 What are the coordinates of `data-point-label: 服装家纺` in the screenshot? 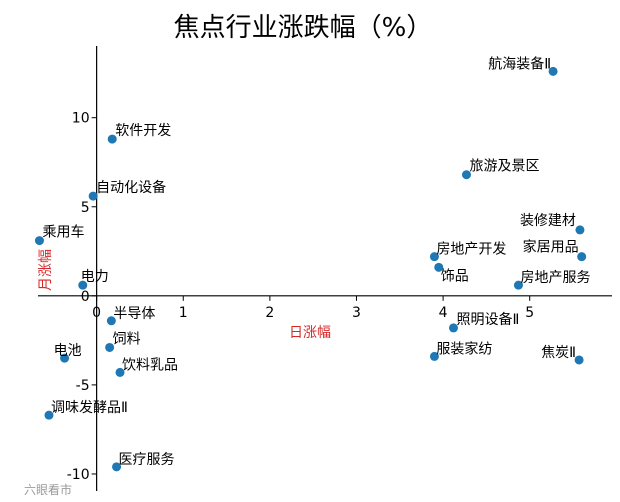 It's located at (464, 348).